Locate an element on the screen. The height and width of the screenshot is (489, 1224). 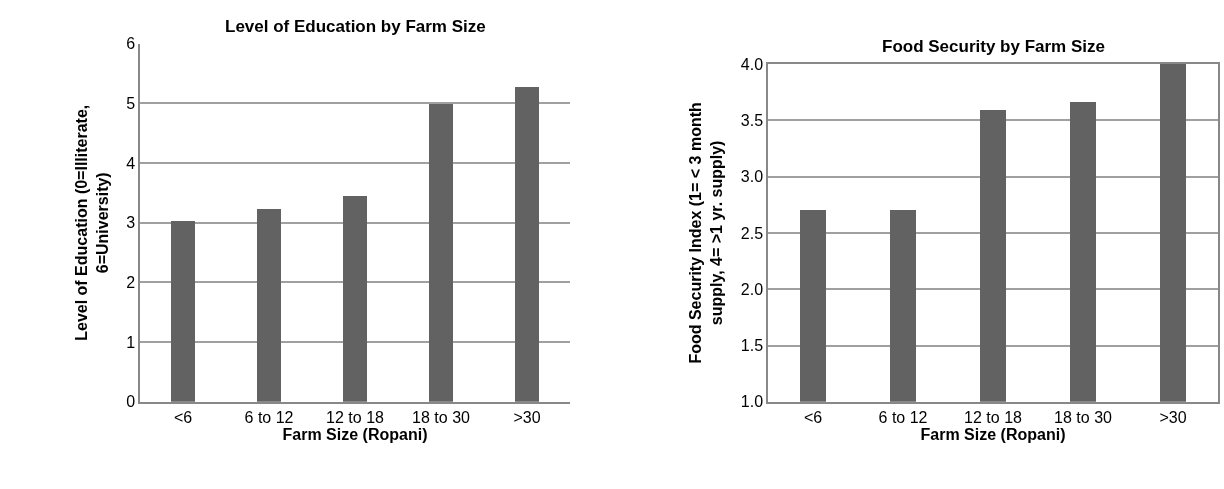
chart-title: Level of Education by Farm Size is located at coordinates (355, 26).